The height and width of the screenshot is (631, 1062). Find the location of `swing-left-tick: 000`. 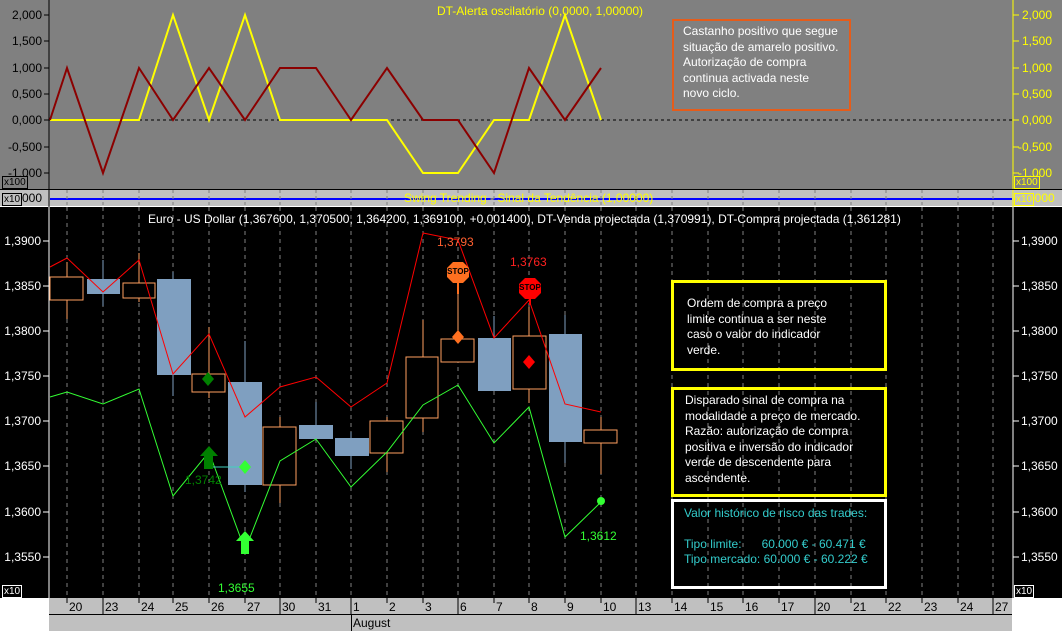

swing-left-tick: 000 is located at coordinates (32, 198).